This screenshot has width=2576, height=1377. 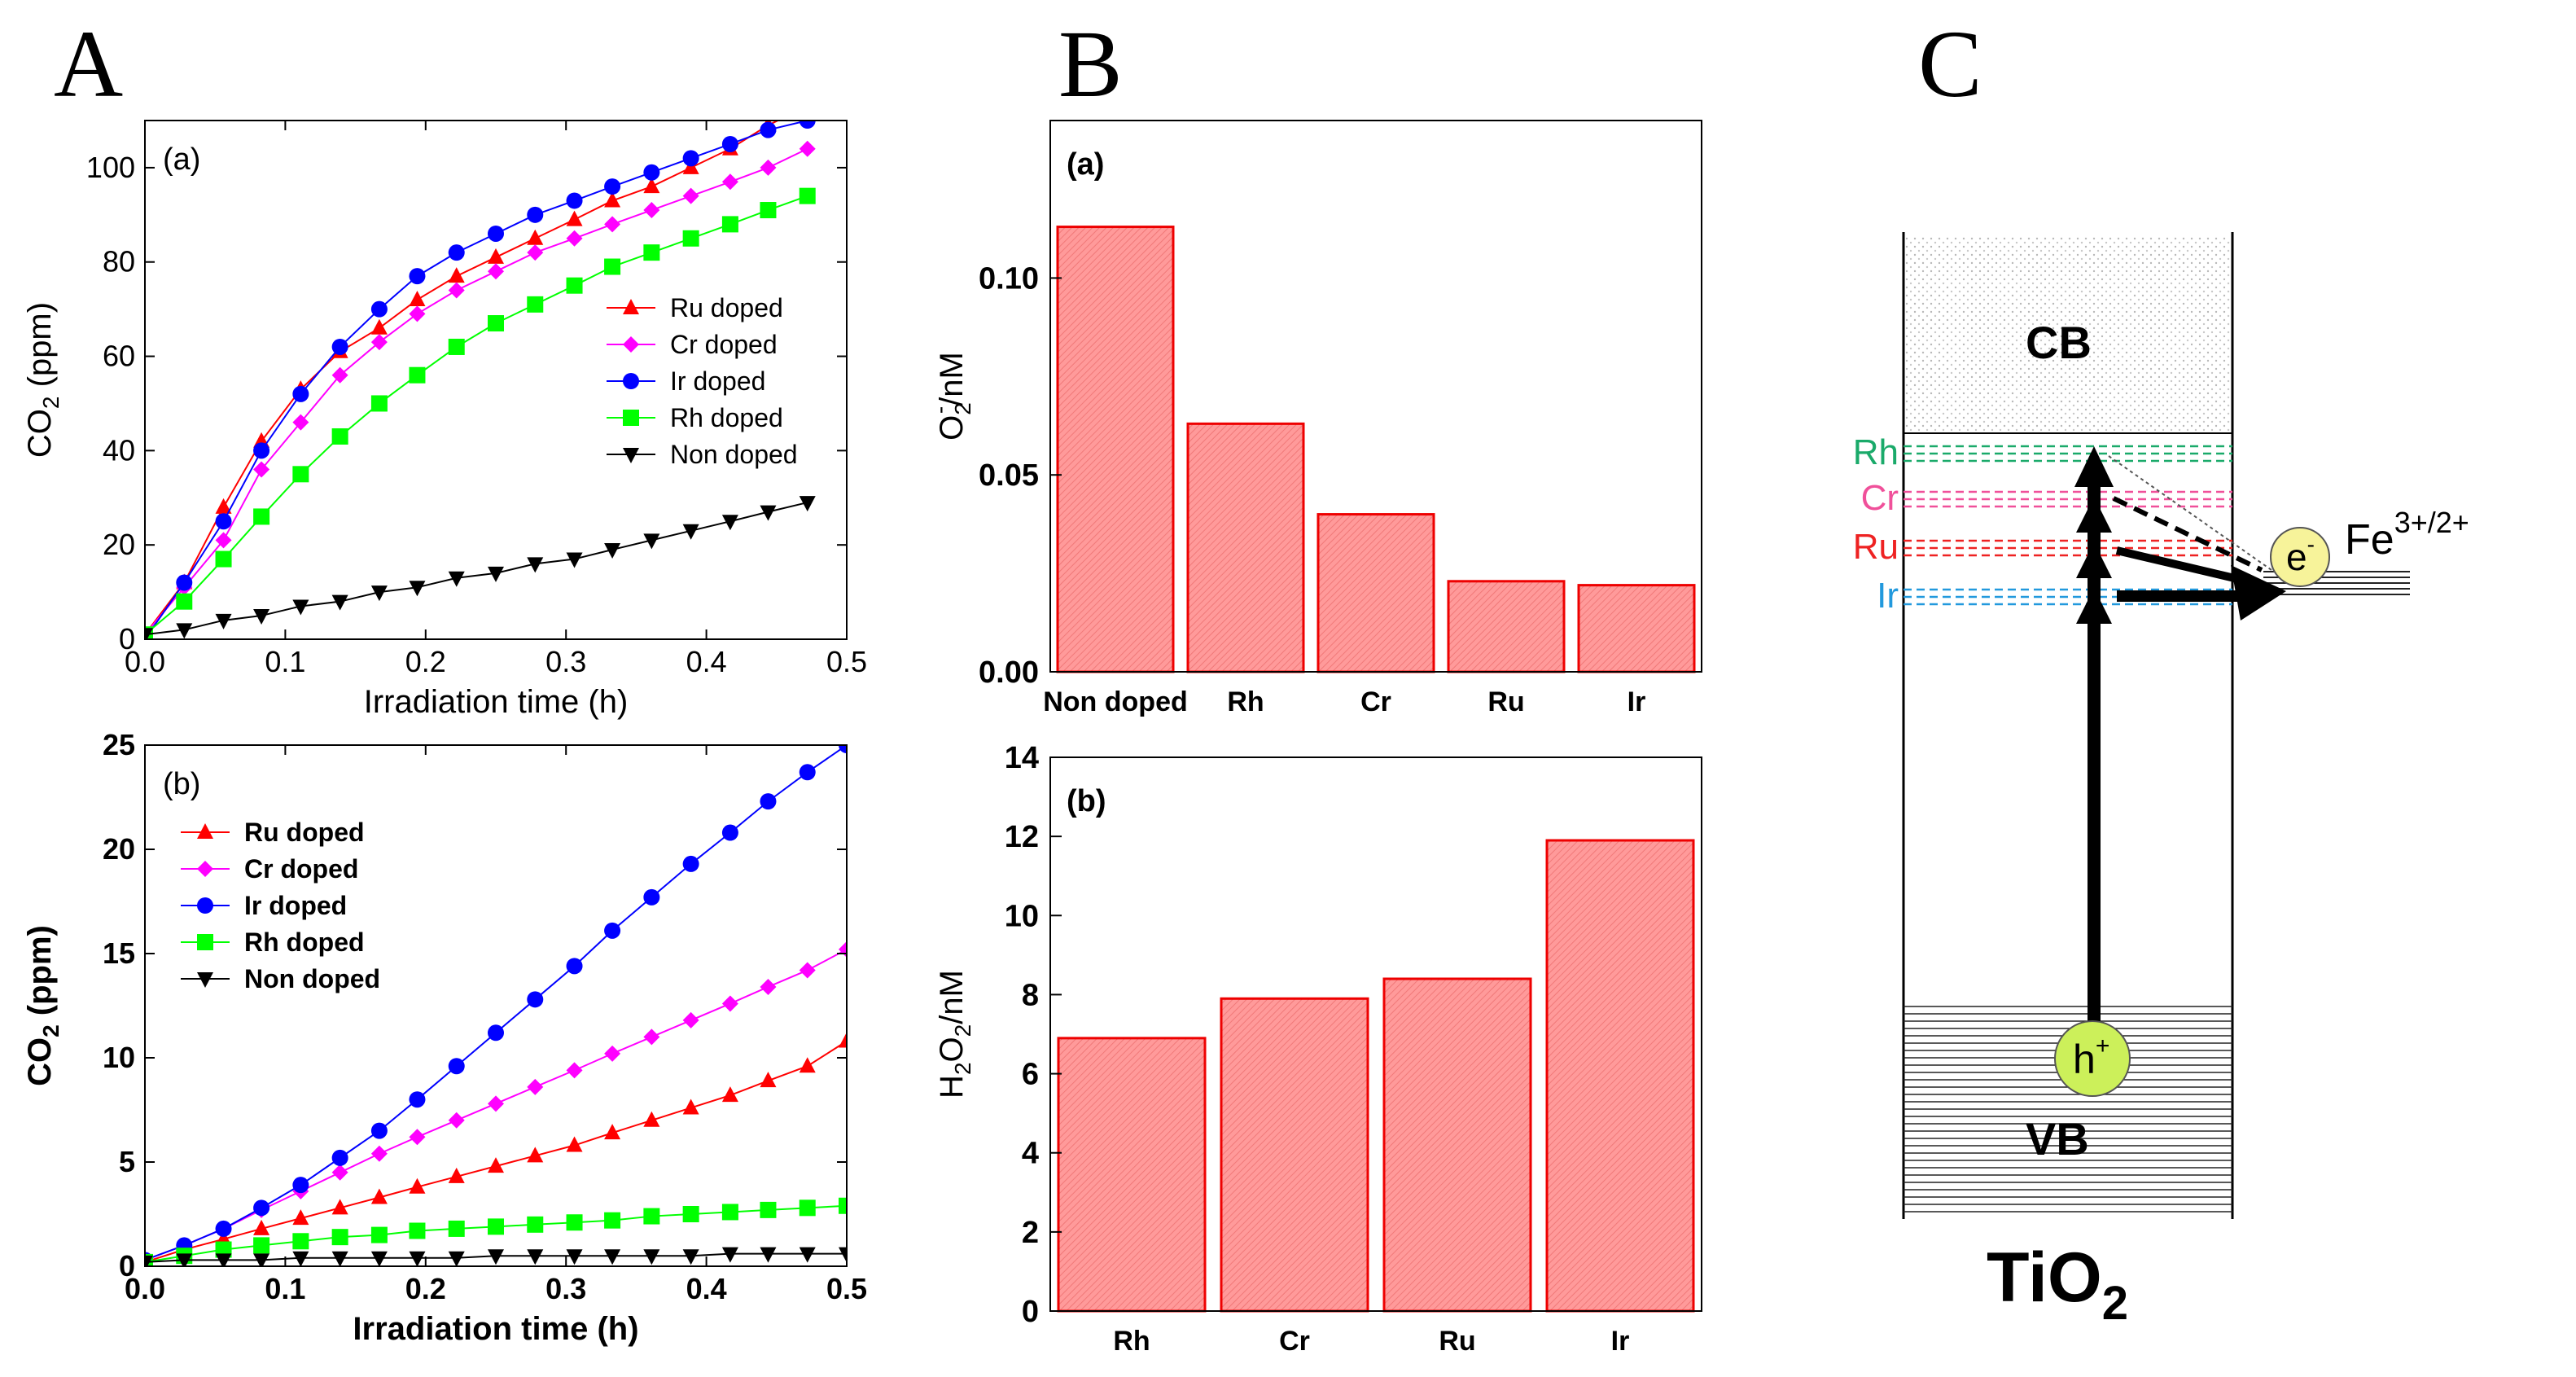 I want to click on y-tick-label: 6, so click(x=1030, y=1075).